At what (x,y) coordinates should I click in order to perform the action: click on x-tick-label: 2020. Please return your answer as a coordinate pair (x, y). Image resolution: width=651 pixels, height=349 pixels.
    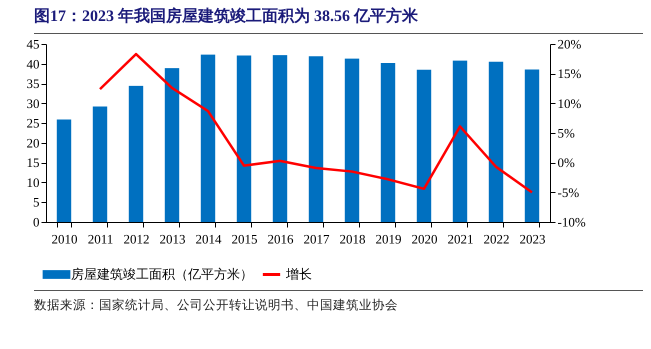
    Looking at the image, I should click on (425, 239).